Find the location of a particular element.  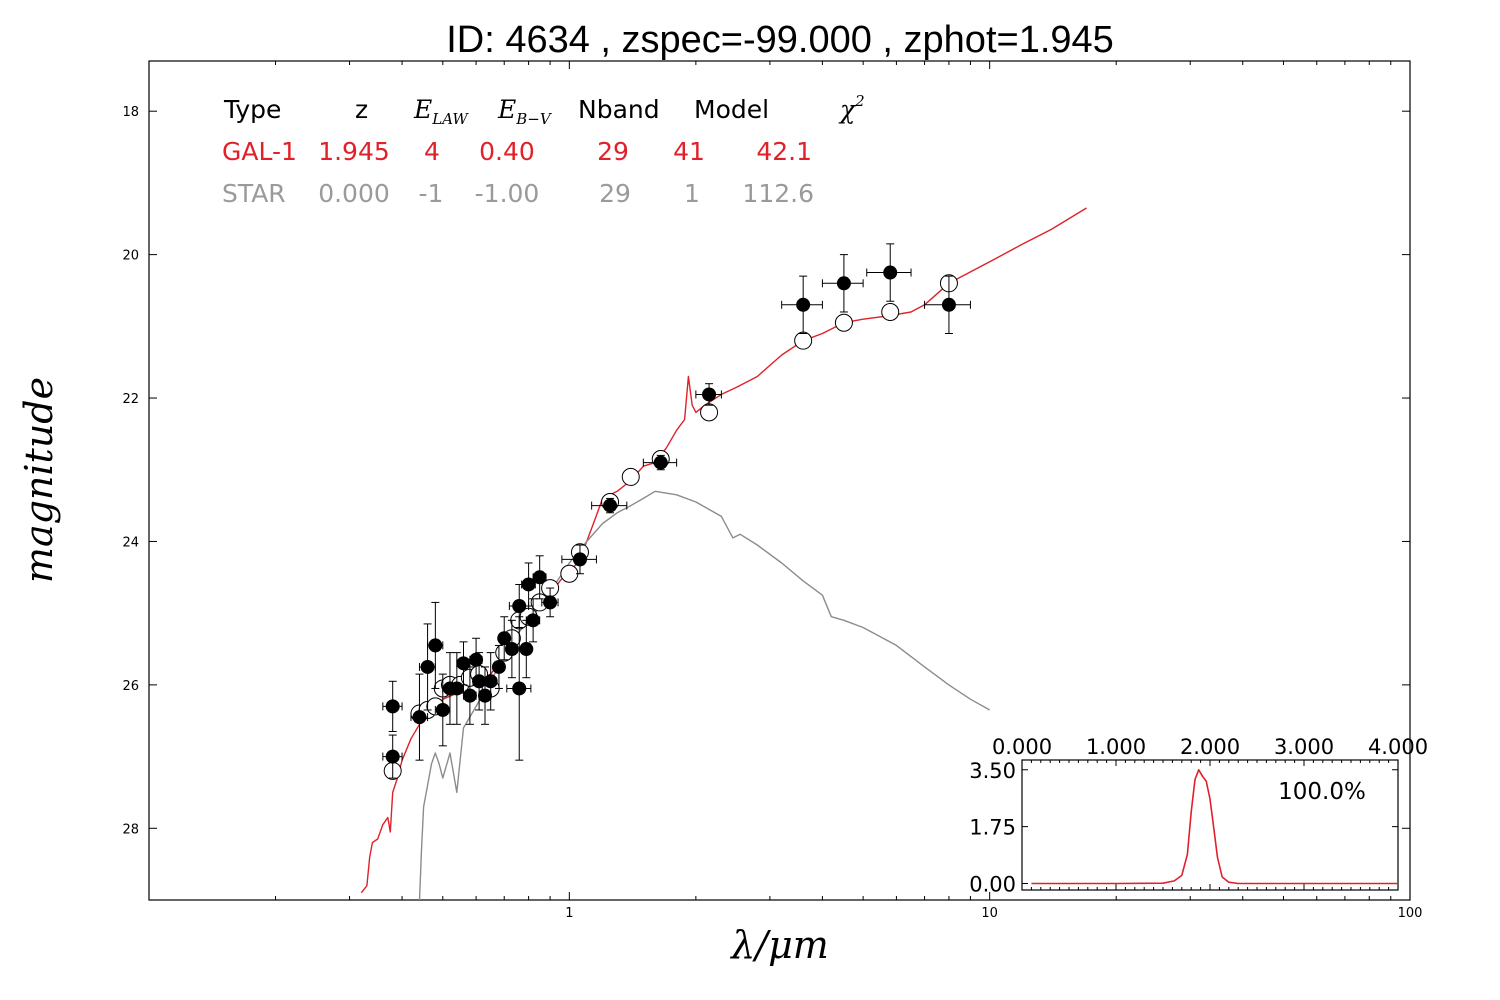

header-model: Model is located at coordinates (731, 109).